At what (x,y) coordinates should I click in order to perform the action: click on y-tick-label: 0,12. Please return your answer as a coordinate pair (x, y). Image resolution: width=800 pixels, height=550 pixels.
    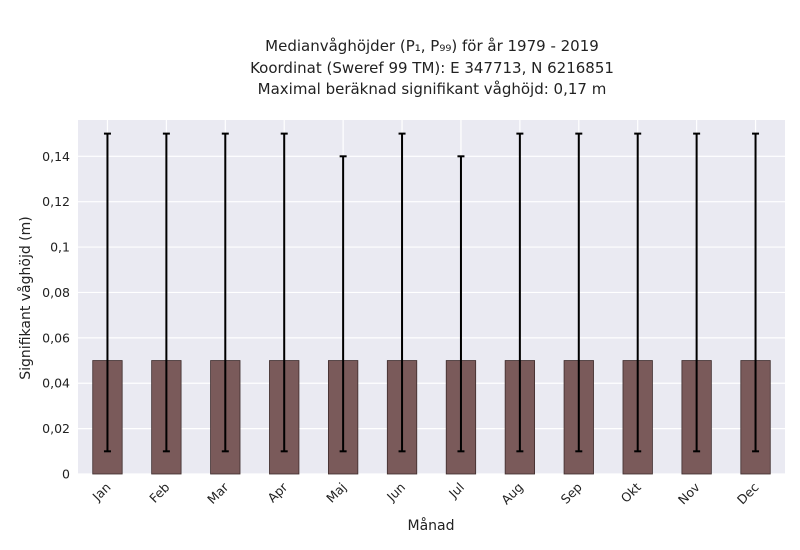
    Looking at the image, I should click on (56, 201).